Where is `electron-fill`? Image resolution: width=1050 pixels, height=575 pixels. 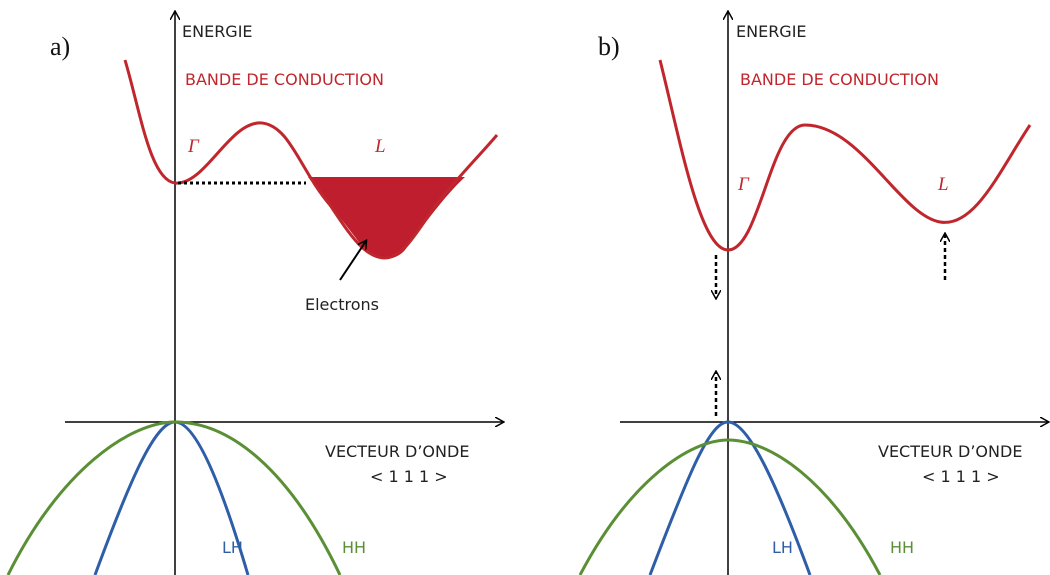
electron-fill is located at coordinates (386, 218).